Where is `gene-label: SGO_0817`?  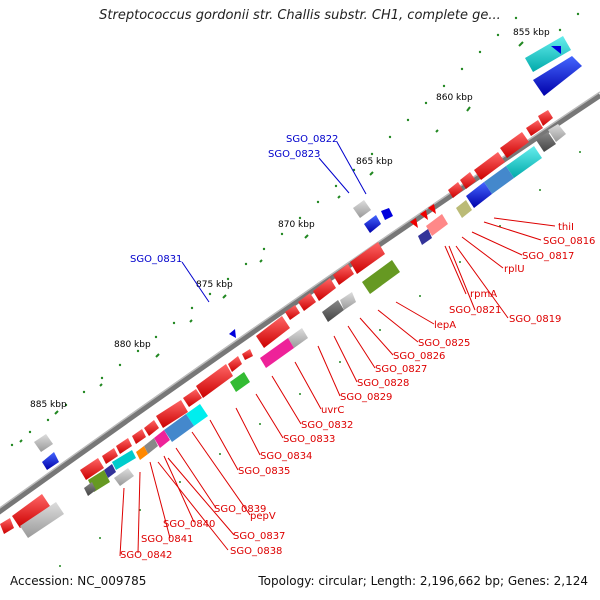
gene-label: SGO_0817 is located at coordinates (548, 256).